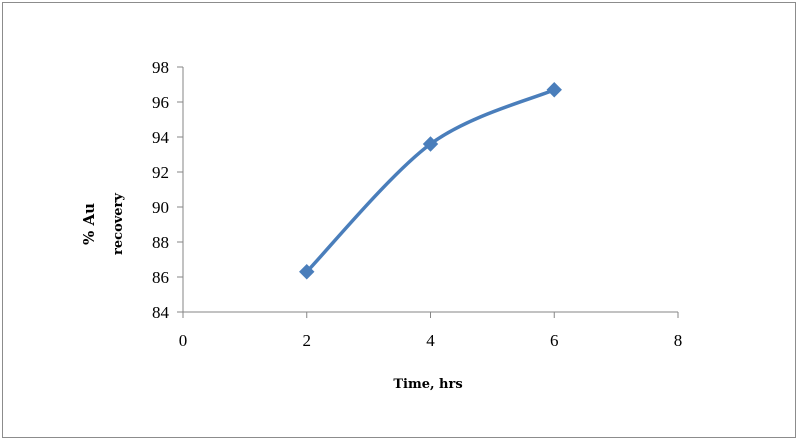  I want to click on y-tick-label: 94, so click(161, 137).